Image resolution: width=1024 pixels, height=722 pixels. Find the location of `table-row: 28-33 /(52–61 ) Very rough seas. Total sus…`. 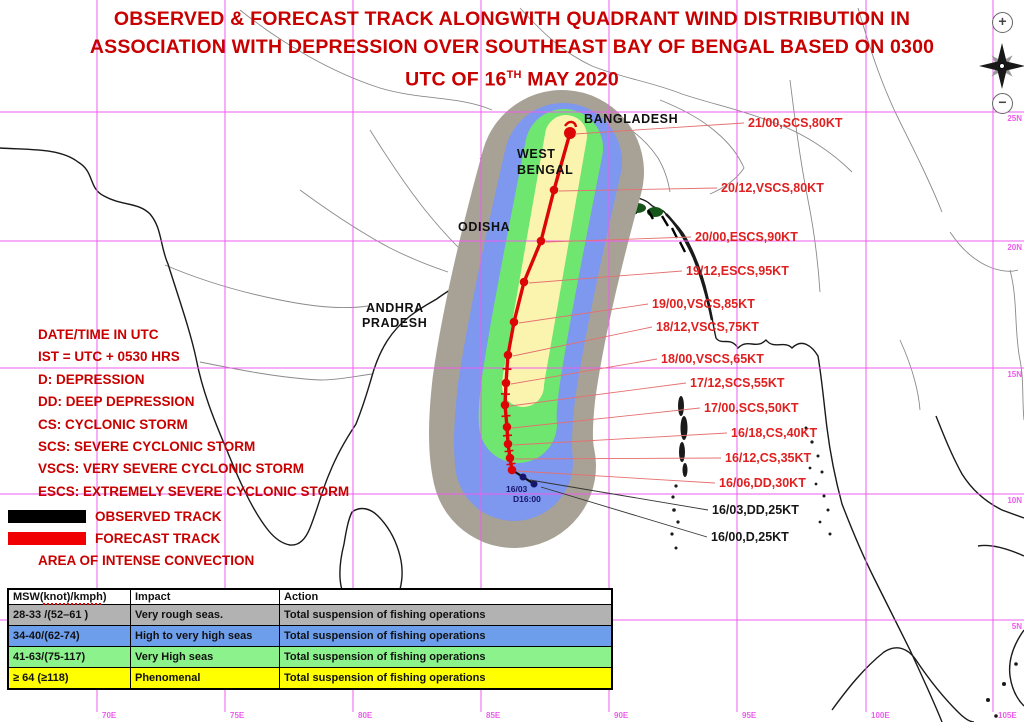

table-row: 28-33 /(52–61 ) Very rough seas. Total sus… is located at coordinates (310, 615).